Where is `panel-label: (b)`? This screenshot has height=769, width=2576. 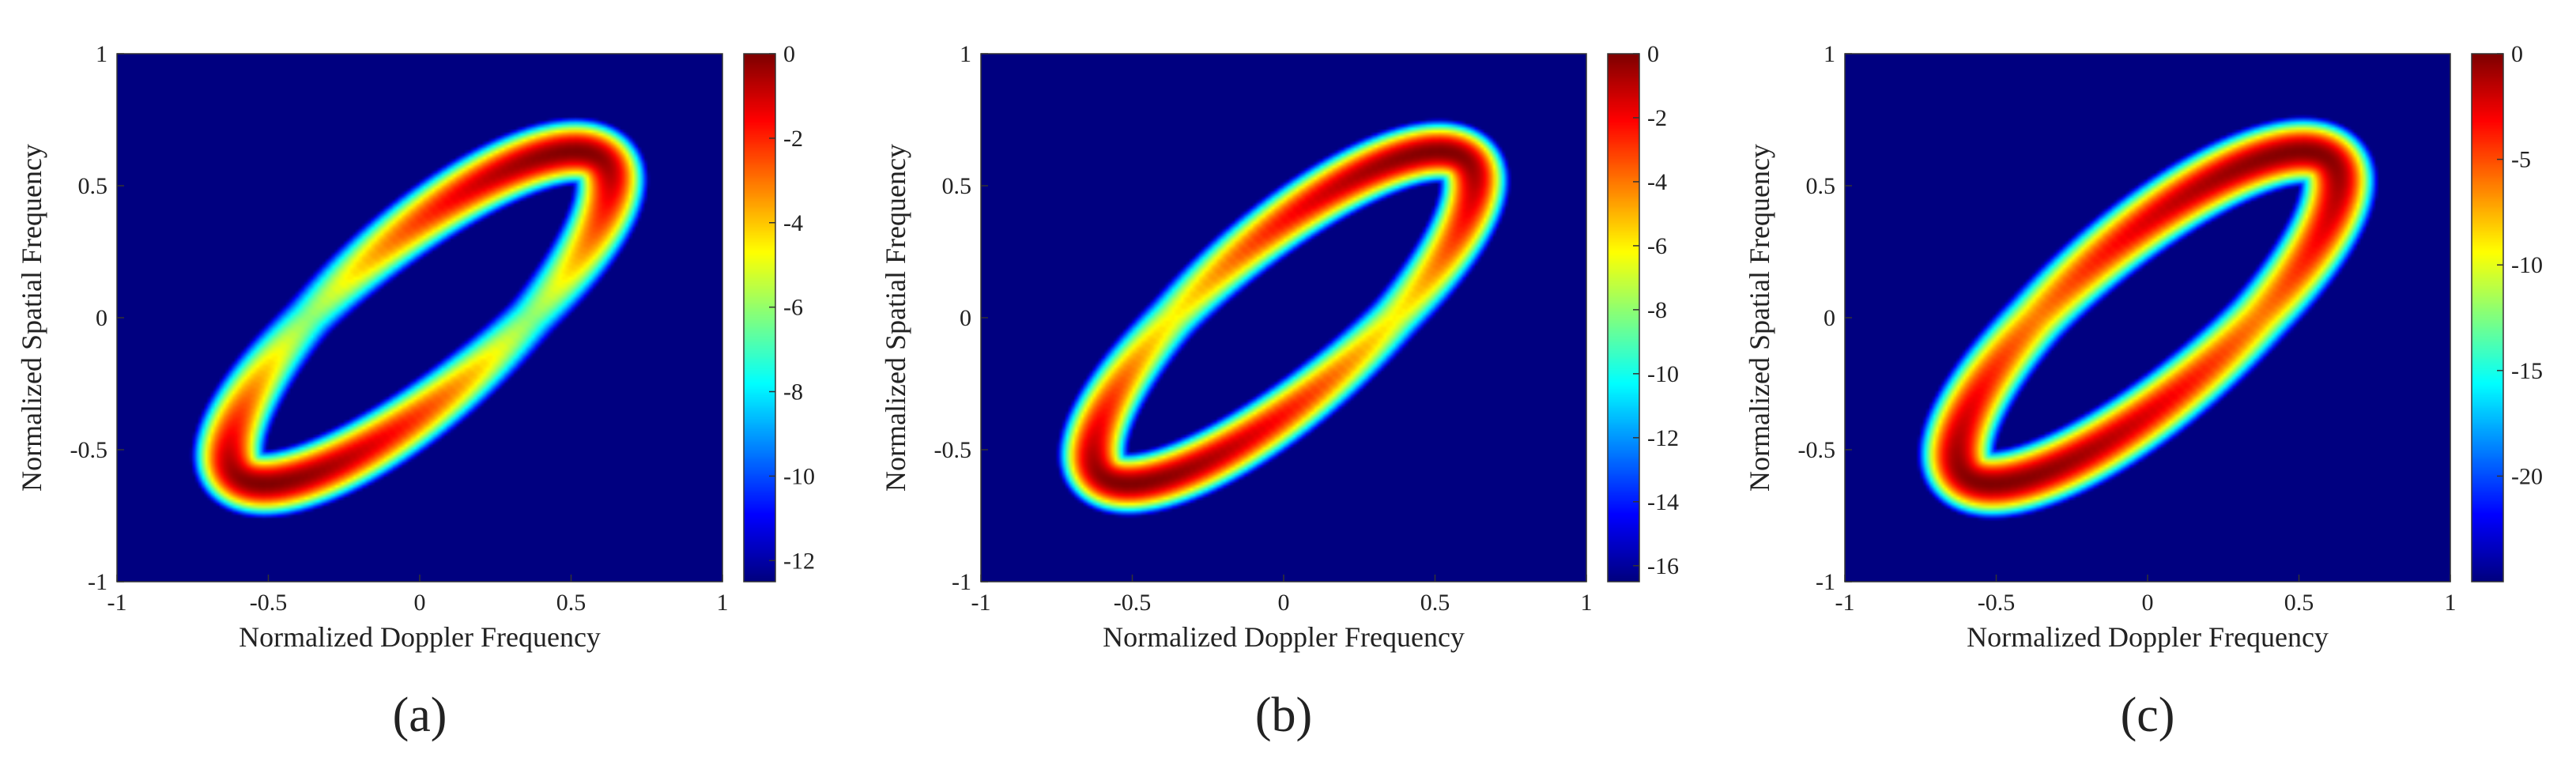 panel-label: (b) is located at coordinates (1283, 715).